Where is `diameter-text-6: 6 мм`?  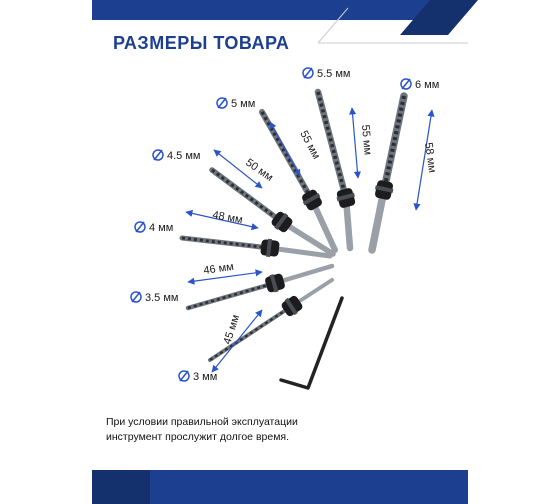 diameter-text-6: 6 мм is located at coordinates (427, 85).